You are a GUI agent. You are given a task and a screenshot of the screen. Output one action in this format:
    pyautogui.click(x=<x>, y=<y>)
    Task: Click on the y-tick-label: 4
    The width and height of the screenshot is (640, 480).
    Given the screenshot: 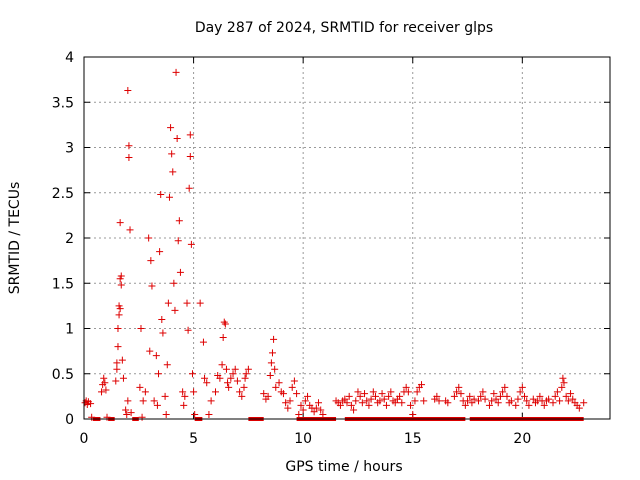 What is the action you would take?
    pyautogui.click(x=69, y=58)
    